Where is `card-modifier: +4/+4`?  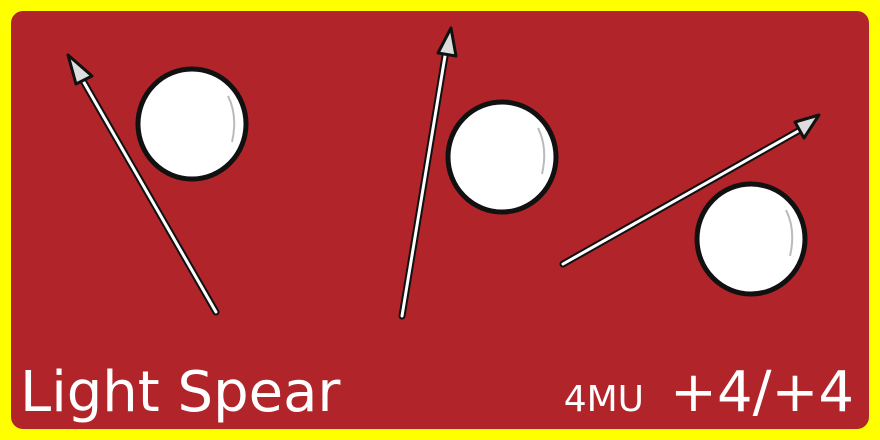 card-modifier: +4/+4 is located at coordinates (762, 392).